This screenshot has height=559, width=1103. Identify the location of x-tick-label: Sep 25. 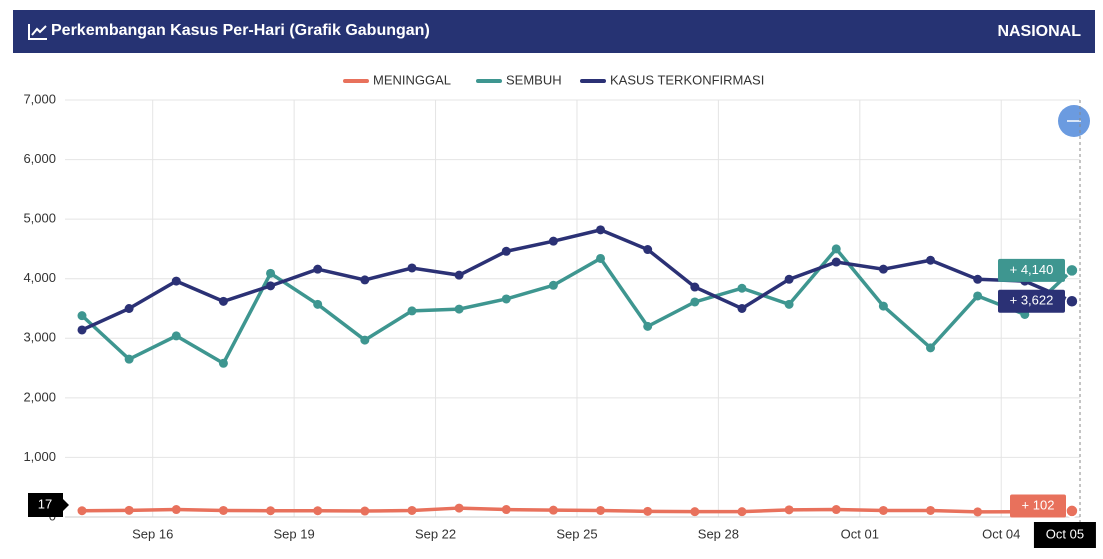
(576, 533).